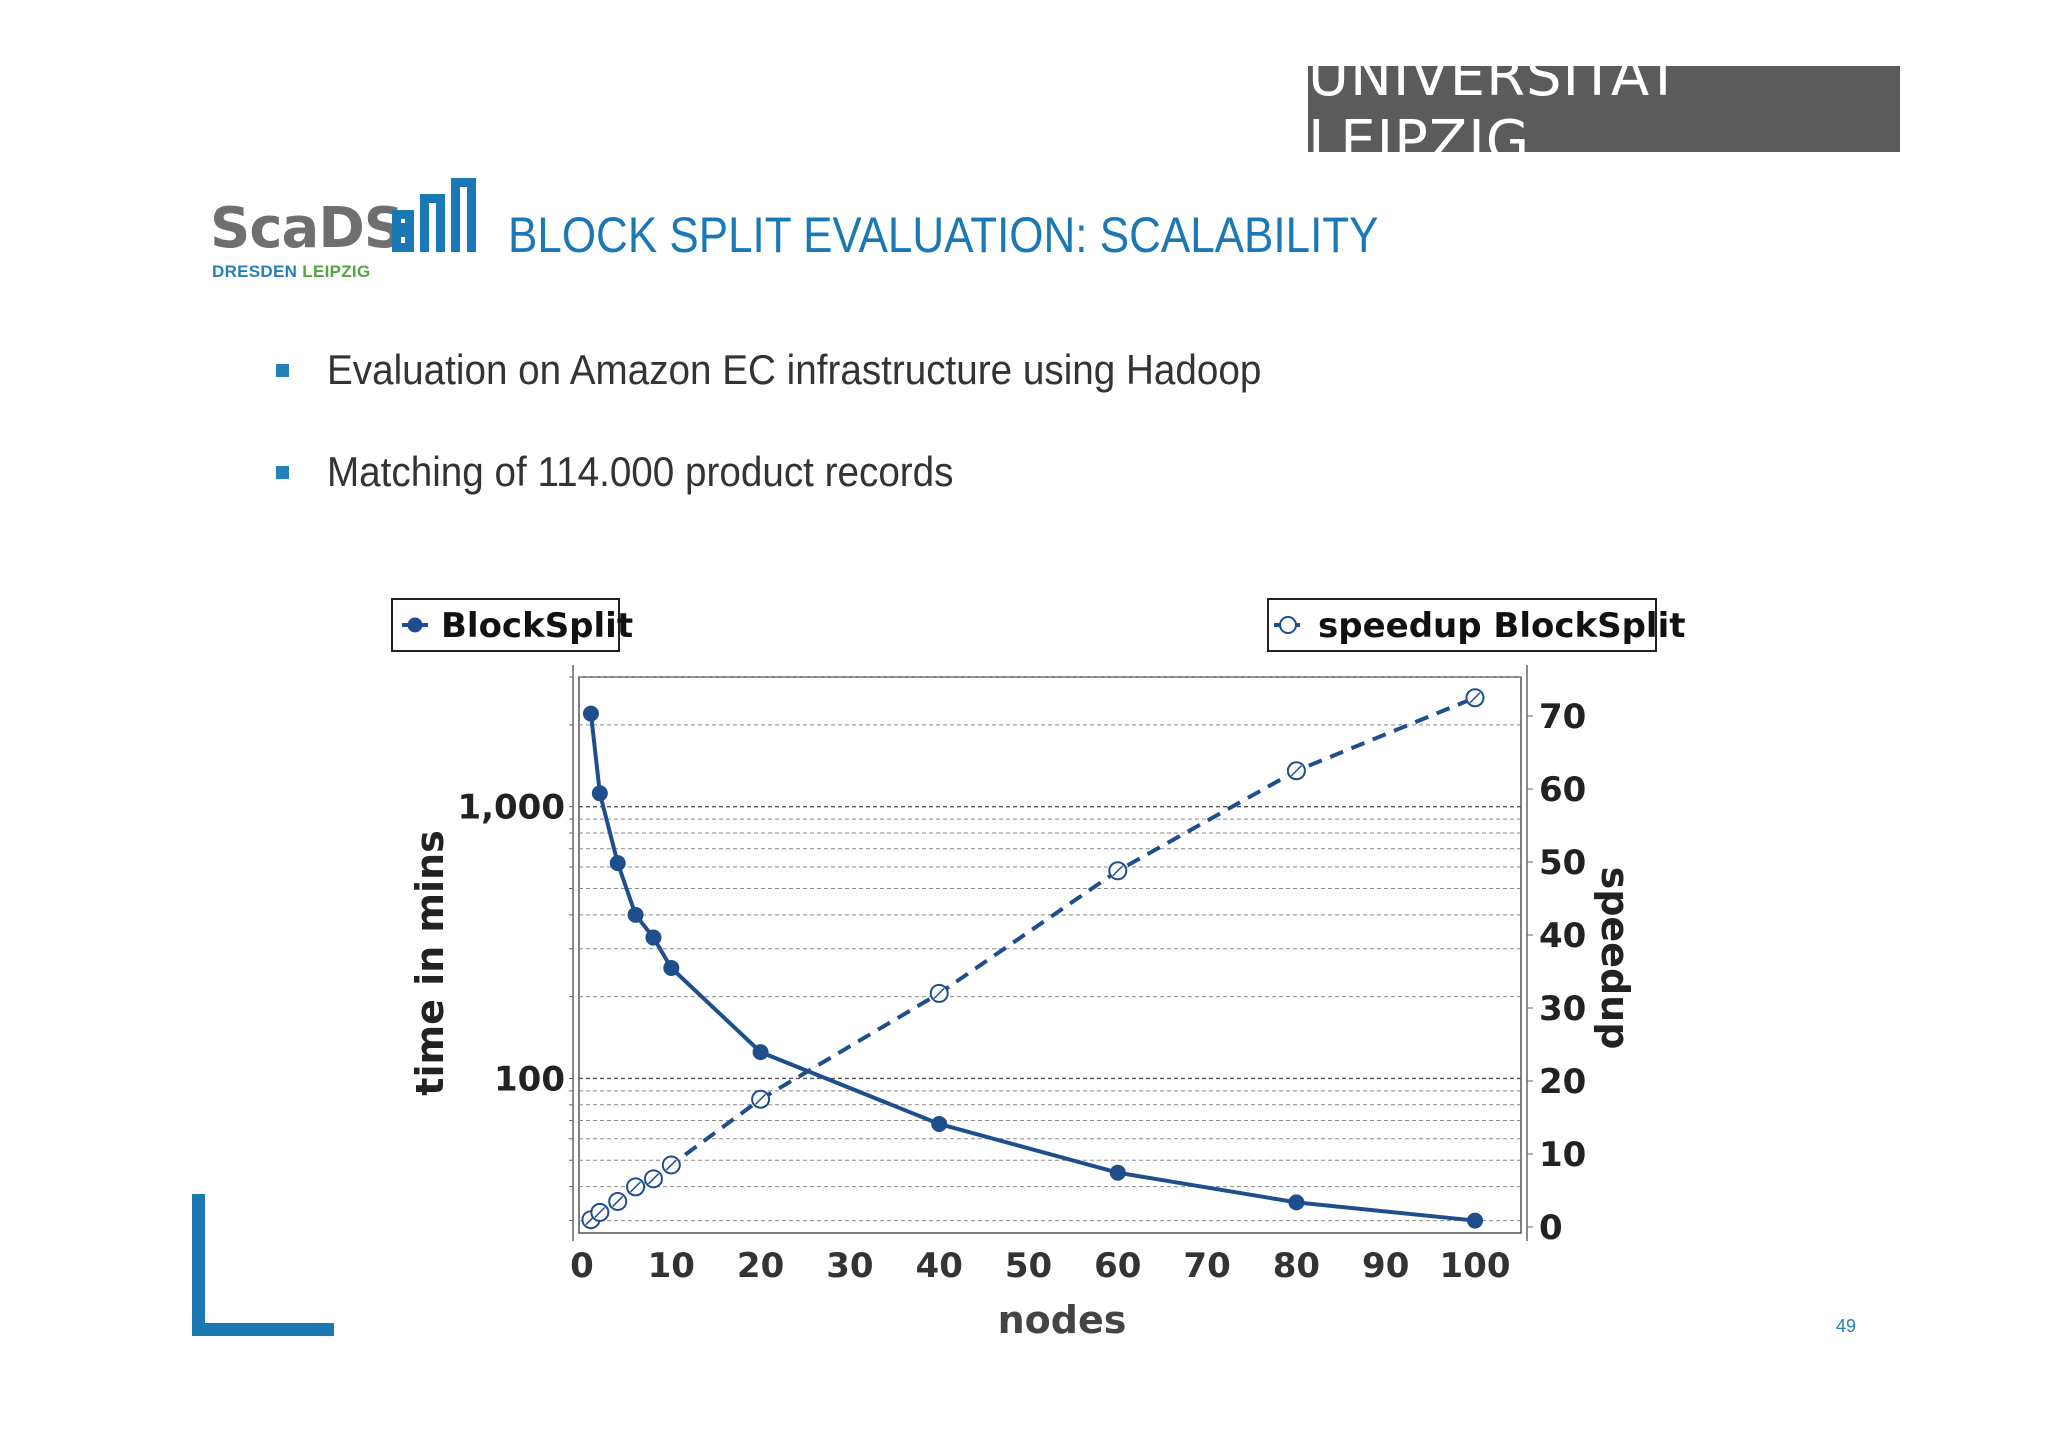 The width and height of the screenshot is (2048, 1448). What do you see at coordinates (537, 626) in the screenshot?
I see `legend-label-blocksplit: BlockSplit` at bounding box center [537, 626].